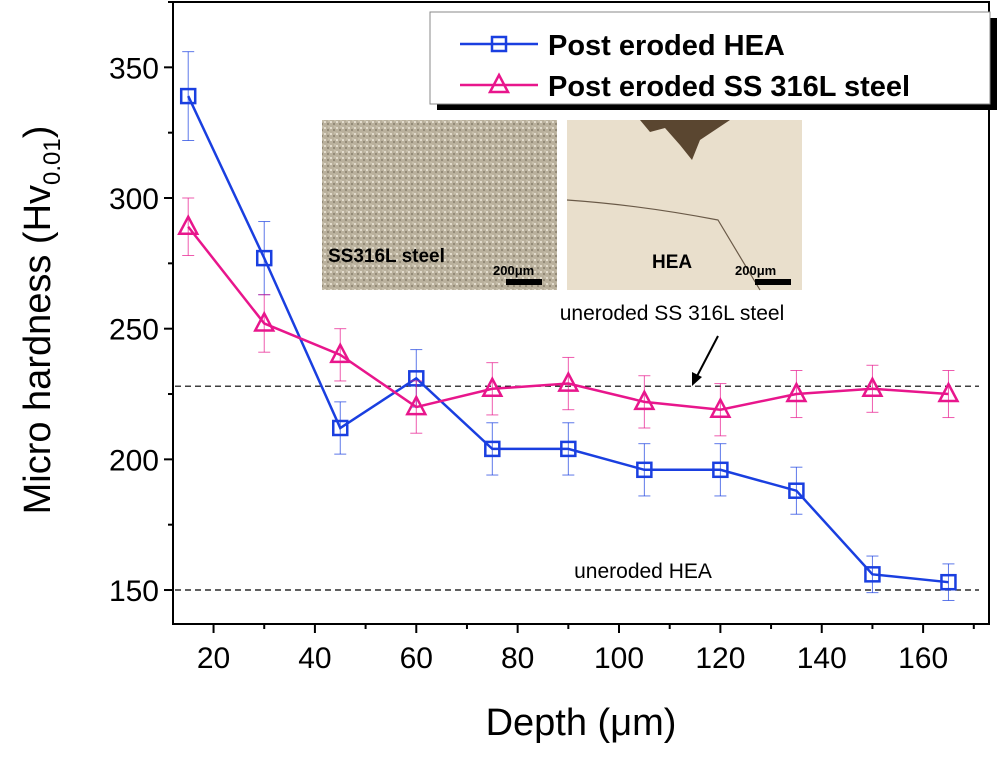  Describe the element at coordinates (581, 723) in the screenshot. I see `x-axis-label: Depth (μm)` at that location.